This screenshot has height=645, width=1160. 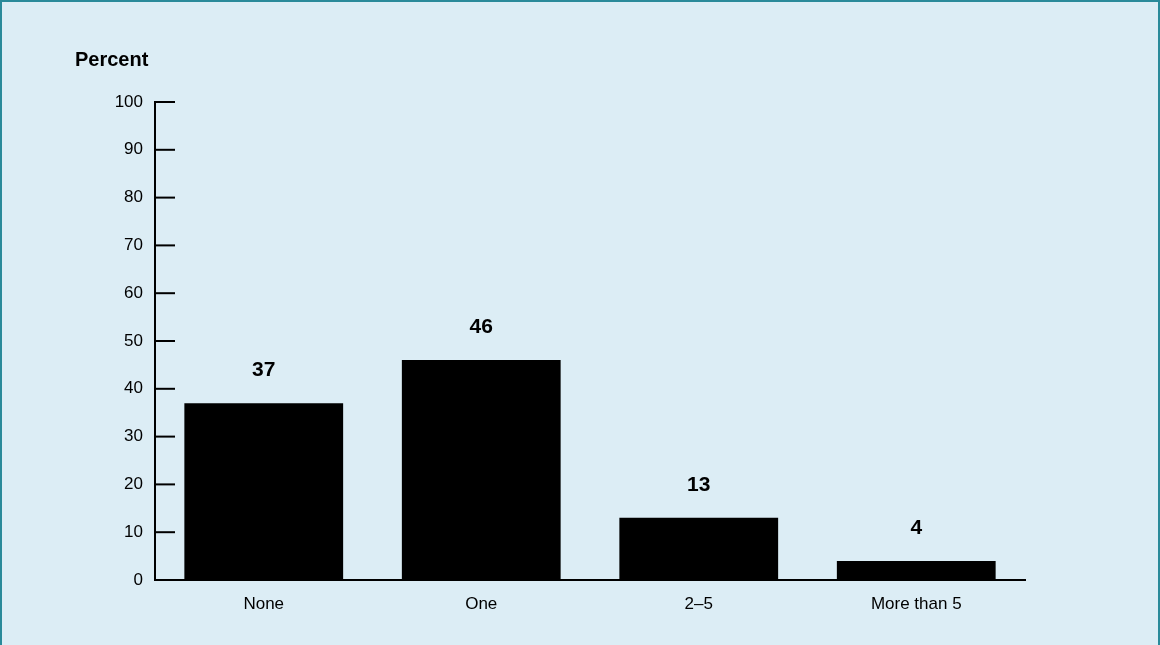 I want to click on y-tick-label: 80, so click(x=133, y=197).